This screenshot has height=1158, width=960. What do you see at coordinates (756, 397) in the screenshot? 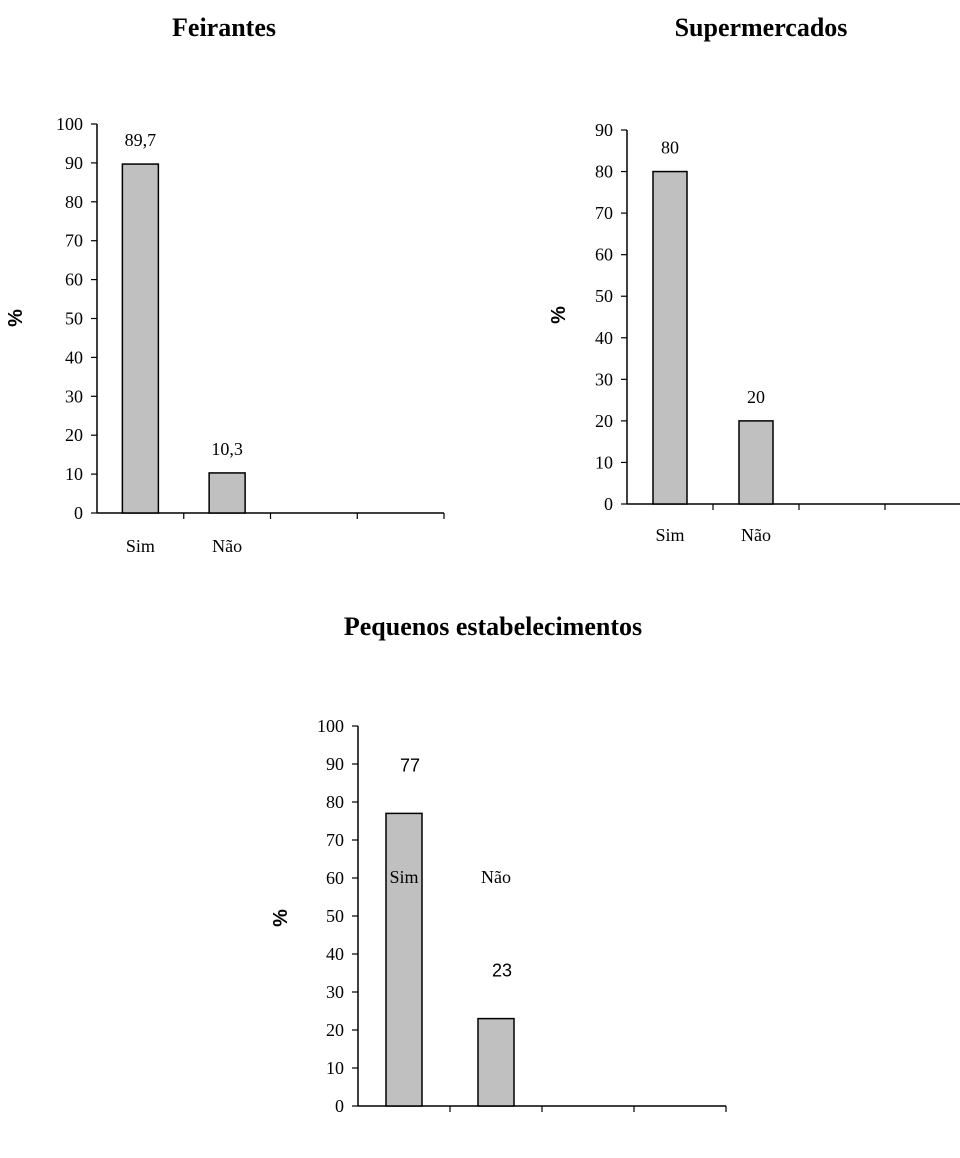
I see `supermercados-data-label: 20` at bounding box center [756, 397].